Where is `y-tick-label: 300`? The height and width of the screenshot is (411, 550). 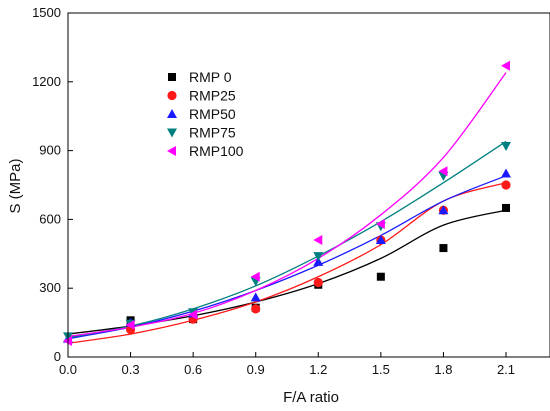 y-tick-label: 300 is located at coordinates (50, 287).